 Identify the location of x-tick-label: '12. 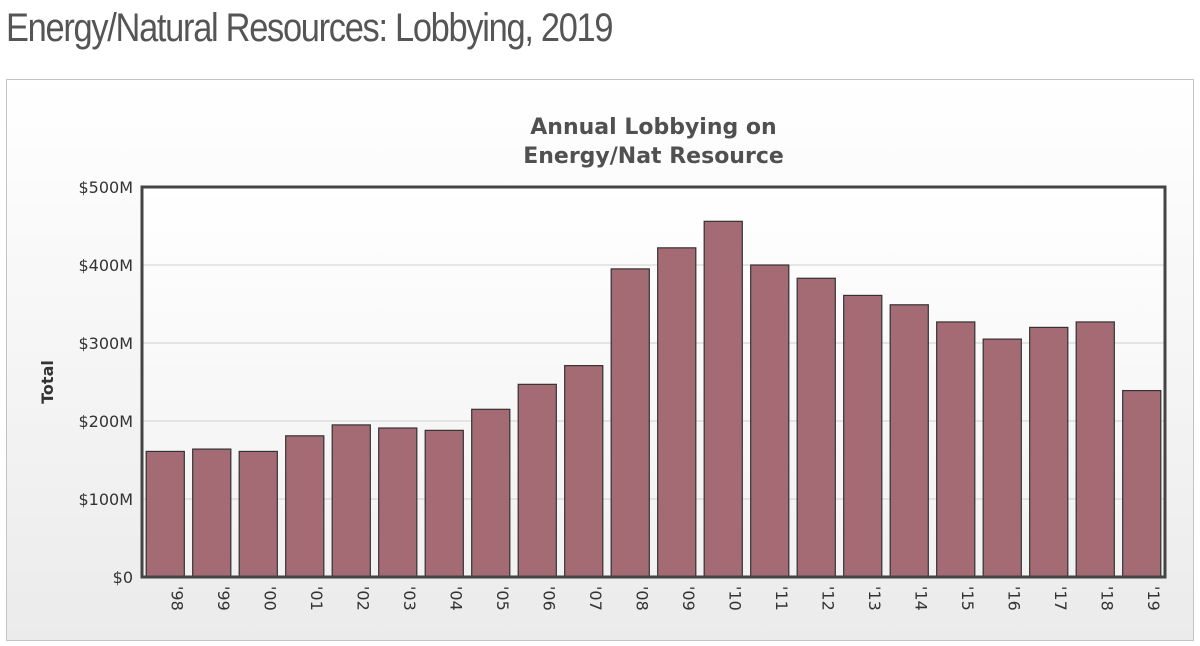
(827, 598).